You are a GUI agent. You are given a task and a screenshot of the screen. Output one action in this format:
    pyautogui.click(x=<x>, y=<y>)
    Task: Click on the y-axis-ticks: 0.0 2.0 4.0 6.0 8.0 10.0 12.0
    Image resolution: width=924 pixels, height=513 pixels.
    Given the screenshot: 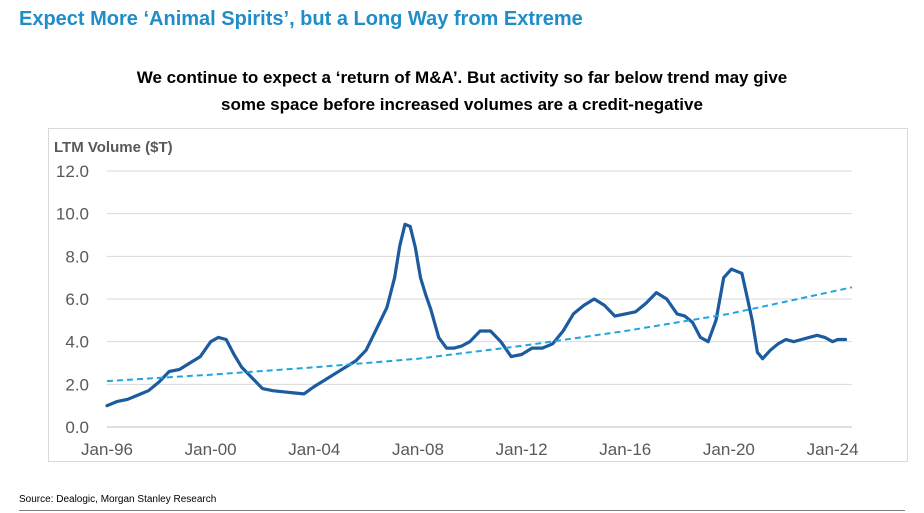 What is the action you would take?
    pyautogui.click(x=72, y=299)
    